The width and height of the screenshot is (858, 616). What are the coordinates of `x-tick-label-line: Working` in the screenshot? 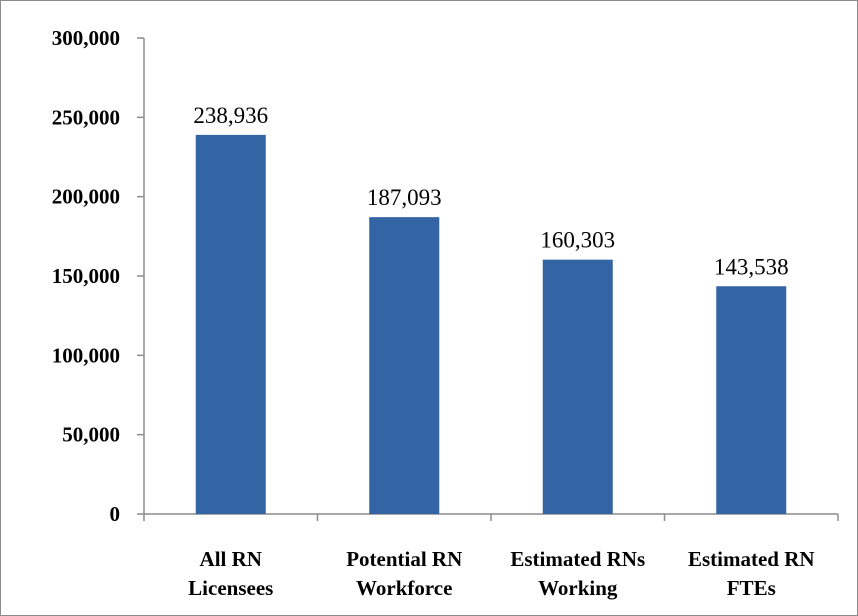 It's located at (578, 588).